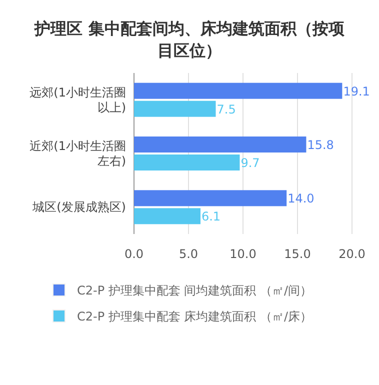  Describe the element at coordinates (226, 109) in the screenshot. I see `data-label: 7.5` at that location.